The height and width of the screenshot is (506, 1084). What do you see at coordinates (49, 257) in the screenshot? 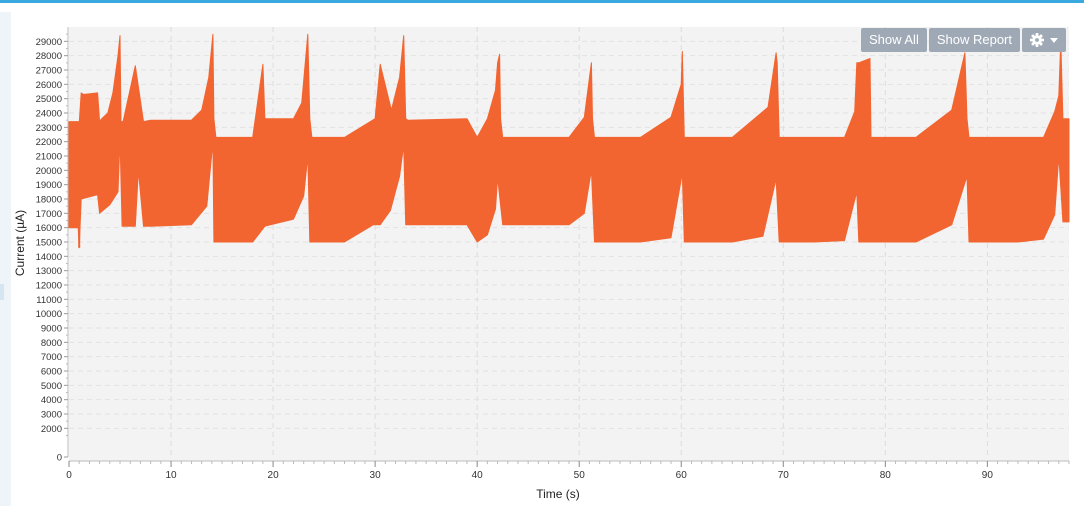
I see `y-tick-label: 14000` at bounding box center [49, 257].